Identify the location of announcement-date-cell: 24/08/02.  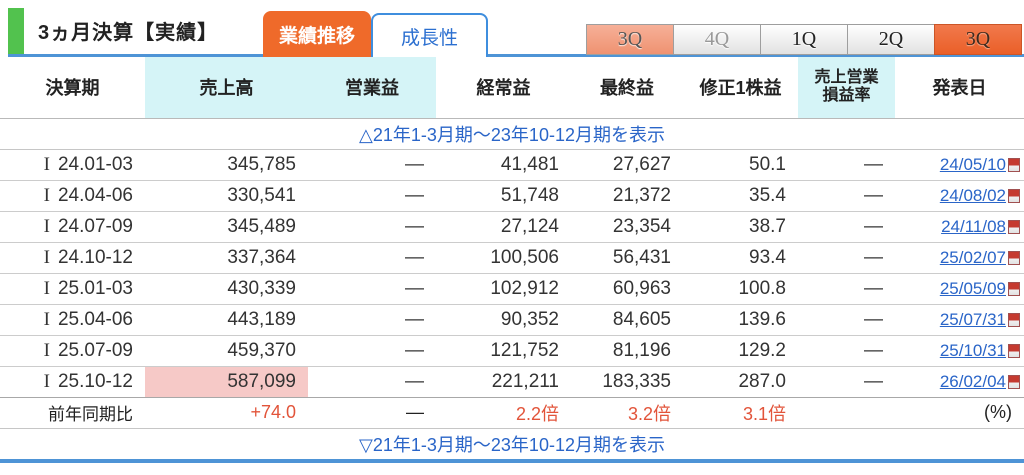
(959, 195).